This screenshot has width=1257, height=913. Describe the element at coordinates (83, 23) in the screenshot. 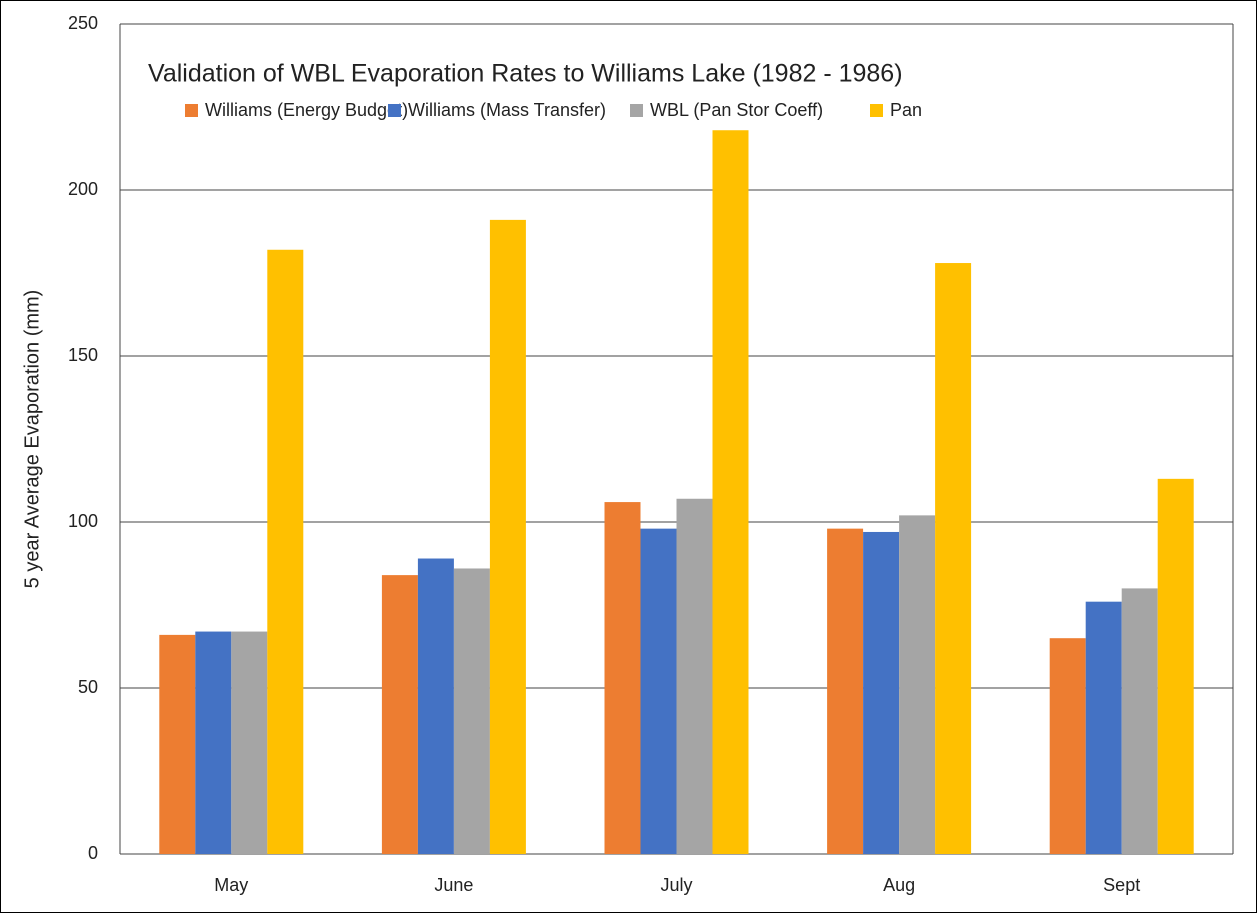

I see `y-tick-label: 250` at that location.